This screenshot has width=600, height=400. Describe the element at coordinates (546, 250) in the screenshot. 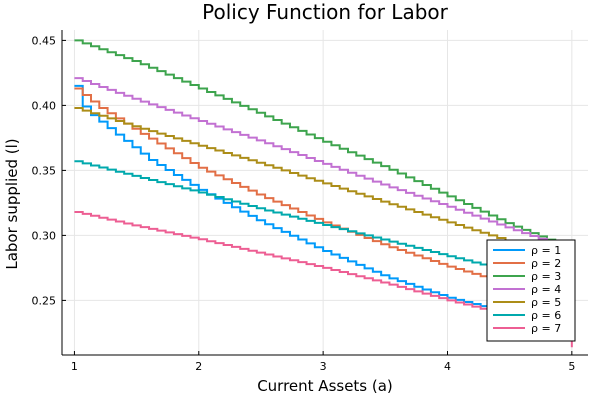

I see `legend-label: ρ = 1` at that location.